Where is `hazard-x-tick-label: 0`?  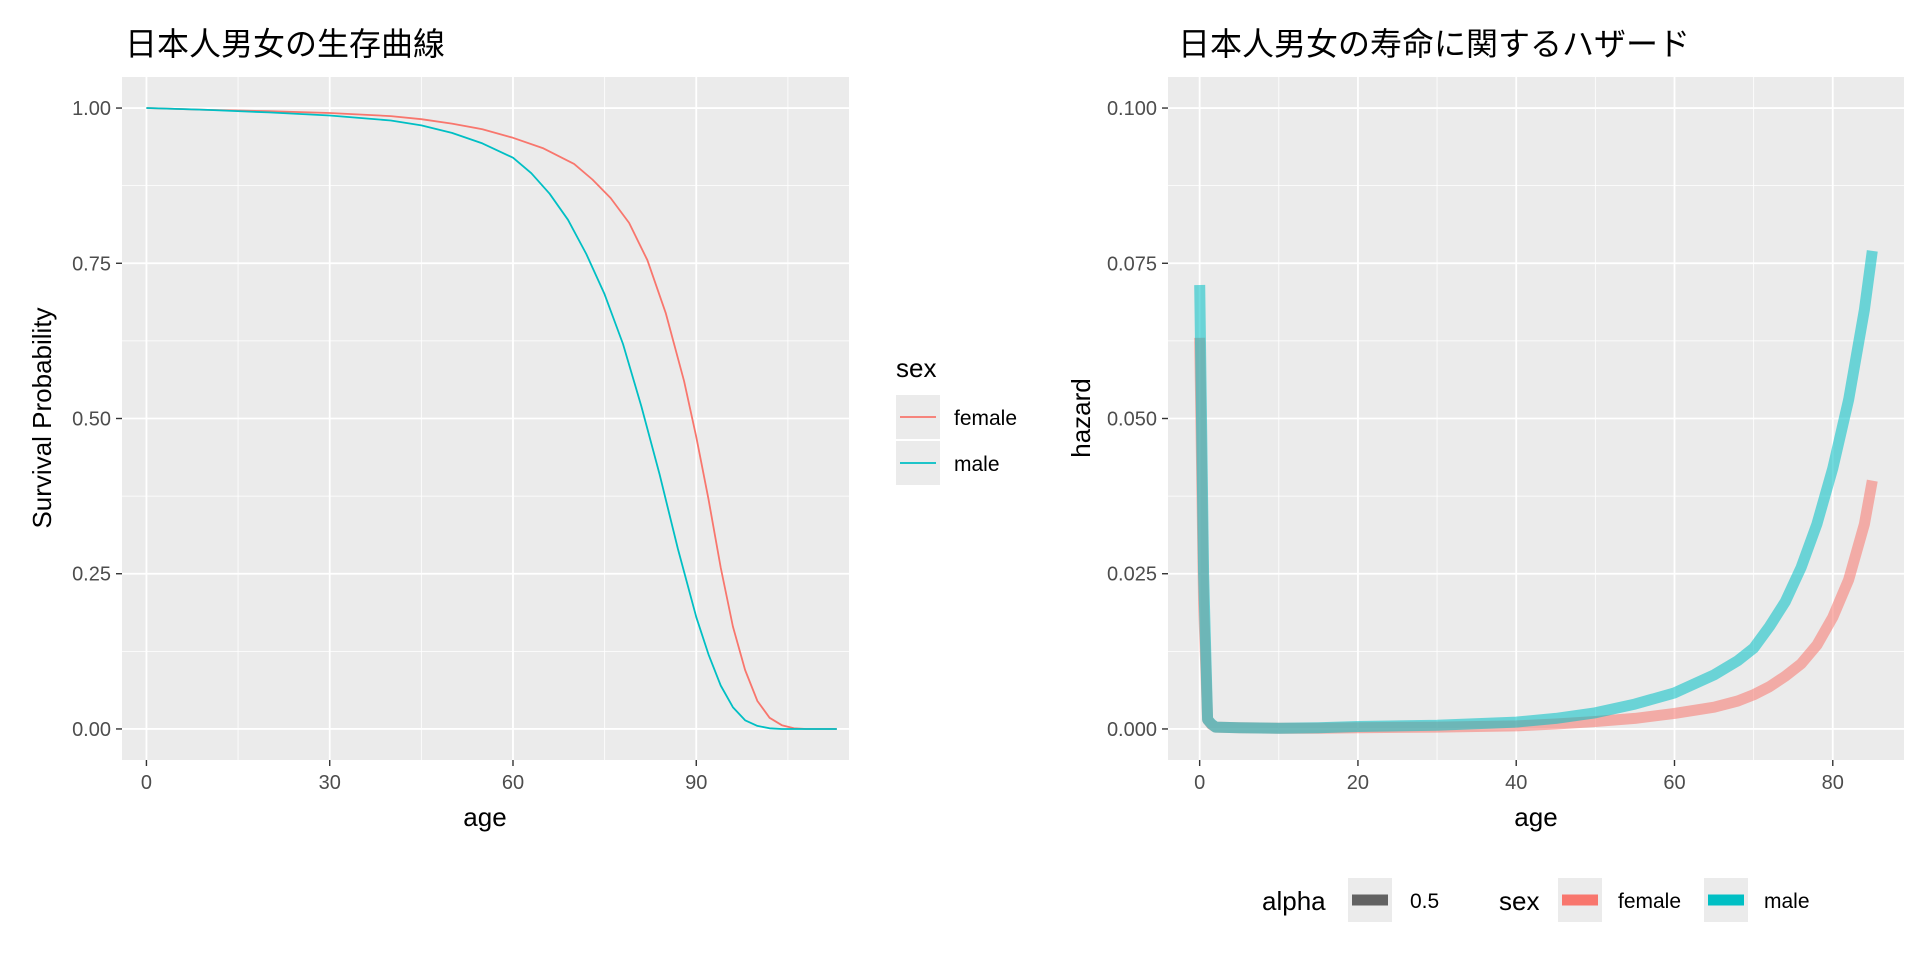
hazard-x-tick-label: 0 is located at coordinates (1199, 783).